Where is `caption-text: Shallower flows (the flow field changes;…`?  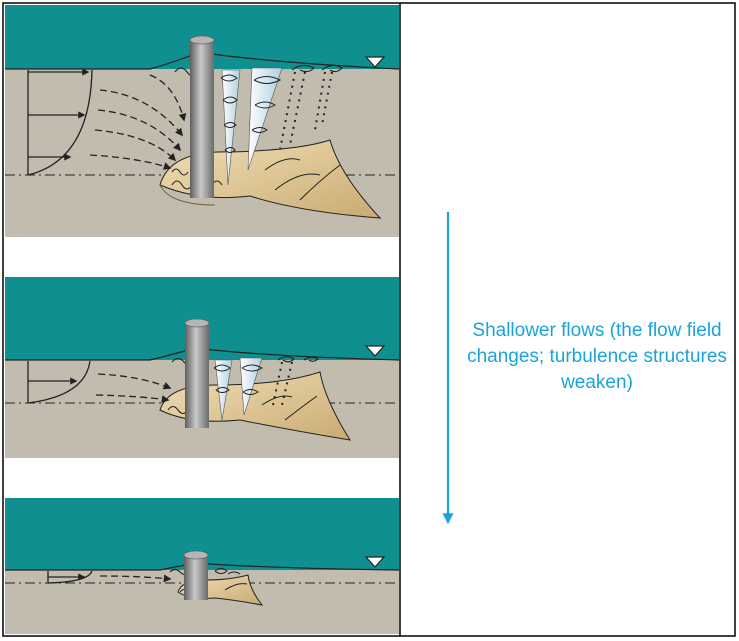
caption-text: Shallower flows (the flow field changes;… is located at coordinates (597, 356).